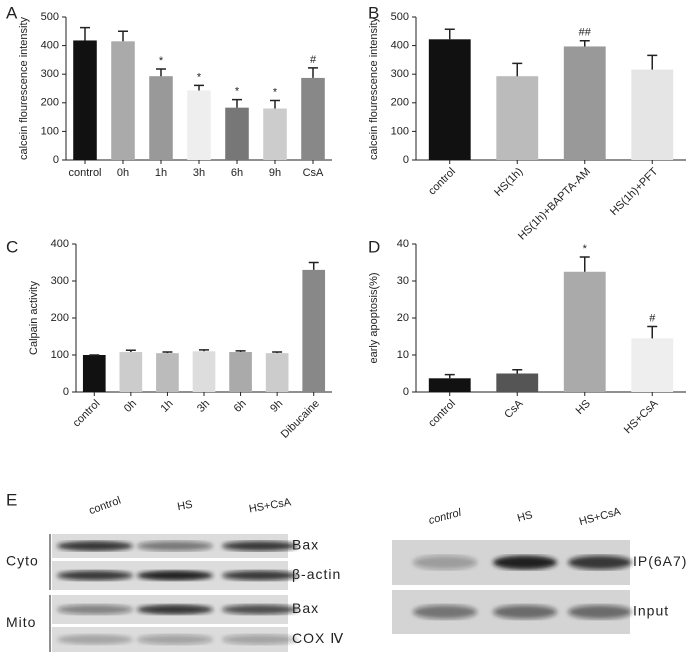  What do you see at coordinates (660, 561) in the screenshot?
I see `blot-row-label: IP(6A7)` at bounding box center [660, 561].